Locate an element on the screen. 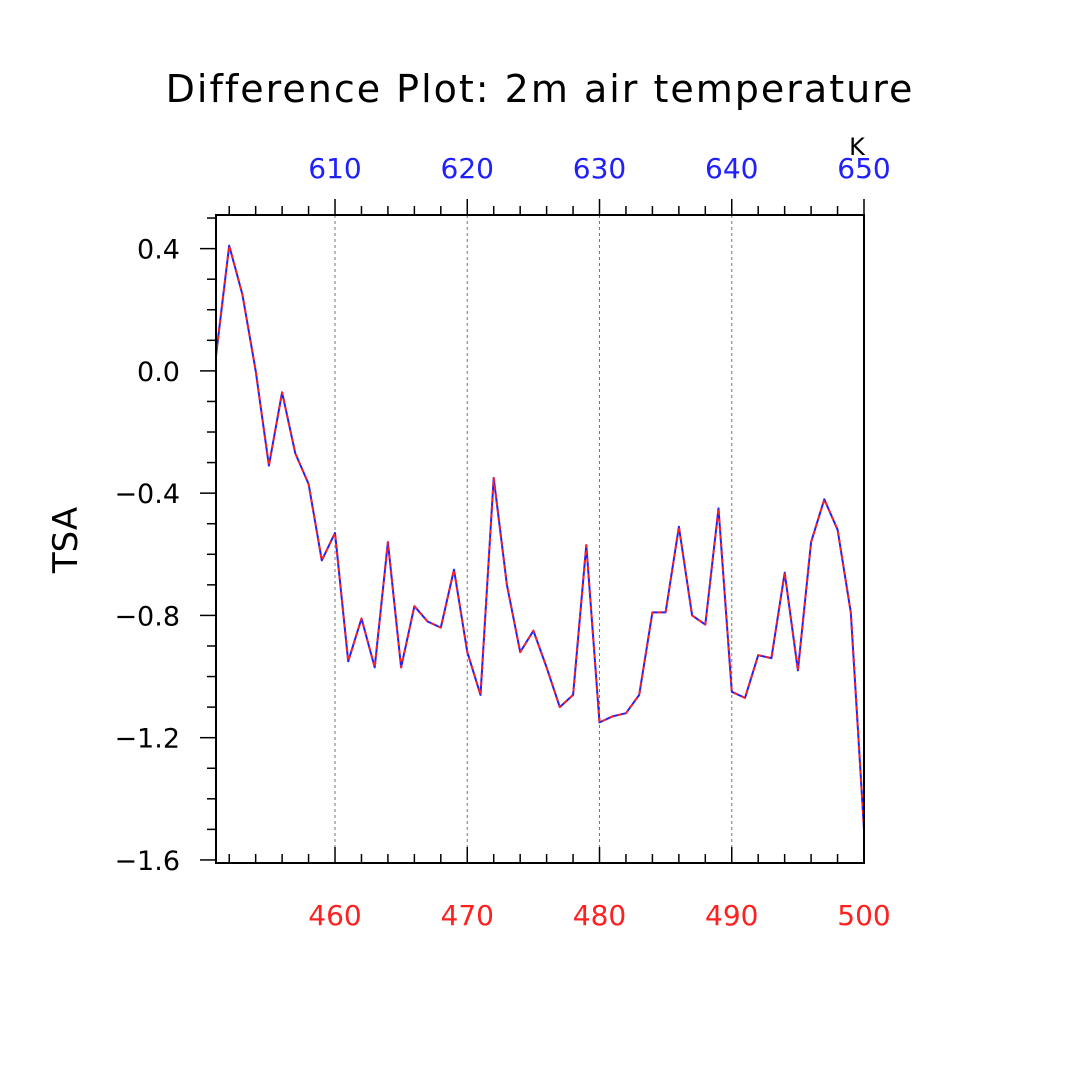 This screenshot has height=1080, width=1080. x-top-tick-label: 650 is located at coordinates (863, 168).